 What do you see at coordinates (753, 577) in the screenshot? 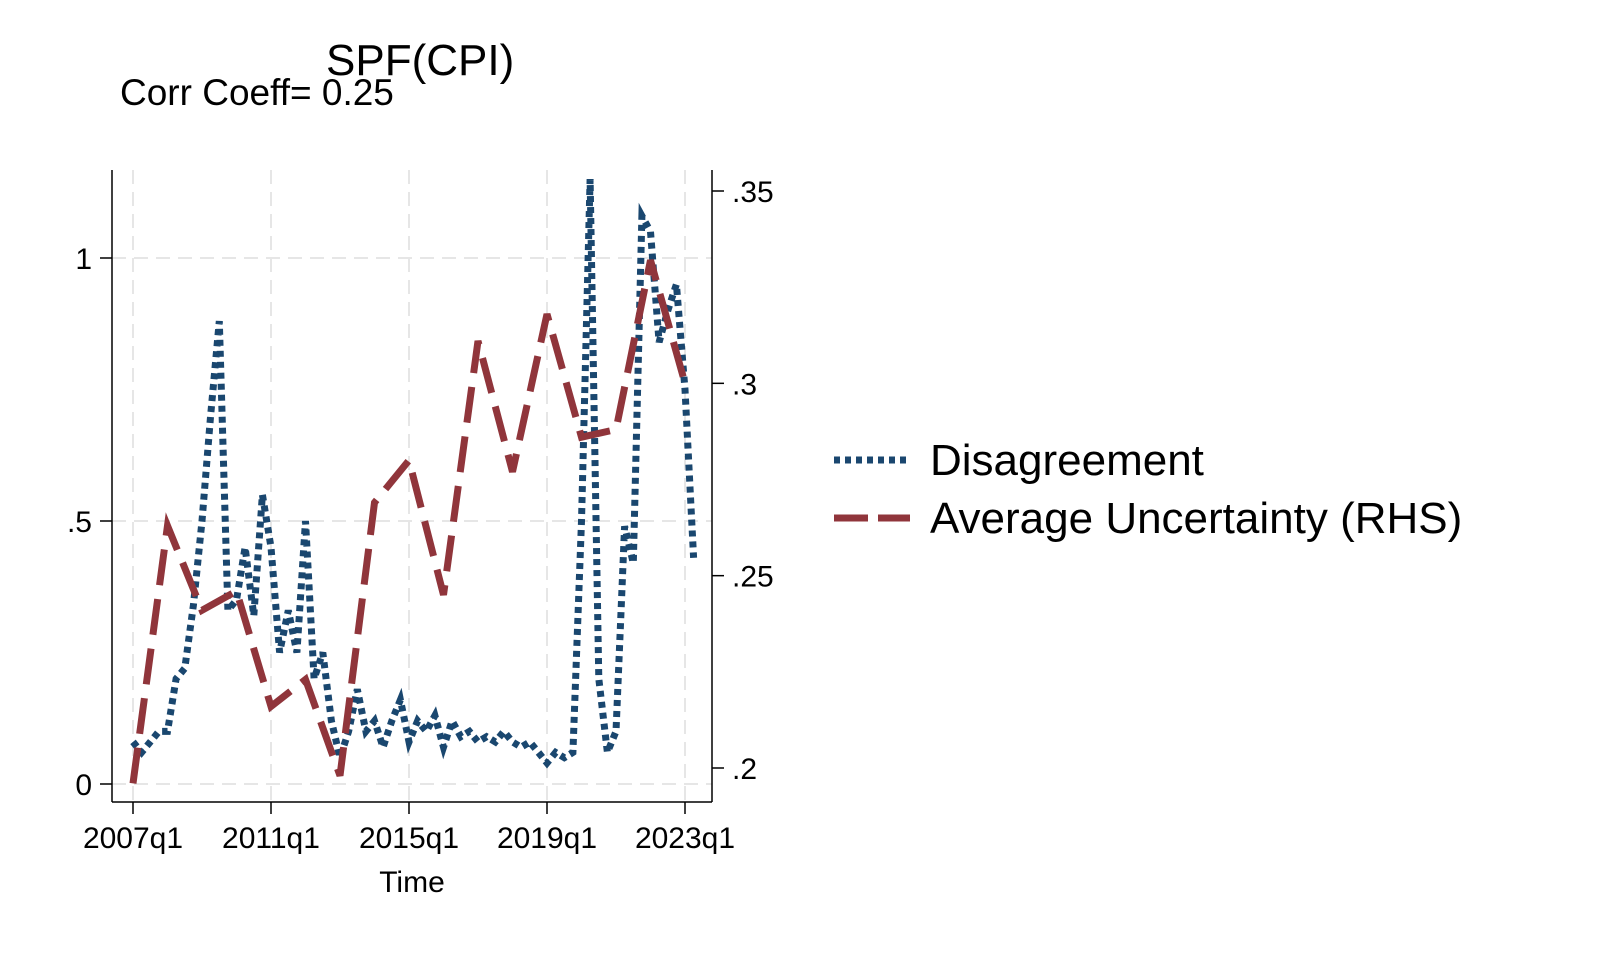
I see `y-right-tick-label: .25` at bounding box center [753, 577].